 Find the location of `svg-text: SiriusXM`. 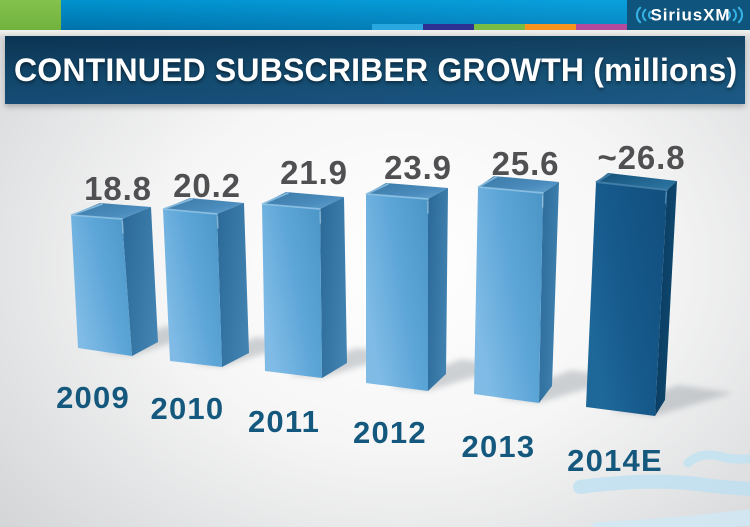

svg-text: SiriusXM is located at coordinates (691, 15).